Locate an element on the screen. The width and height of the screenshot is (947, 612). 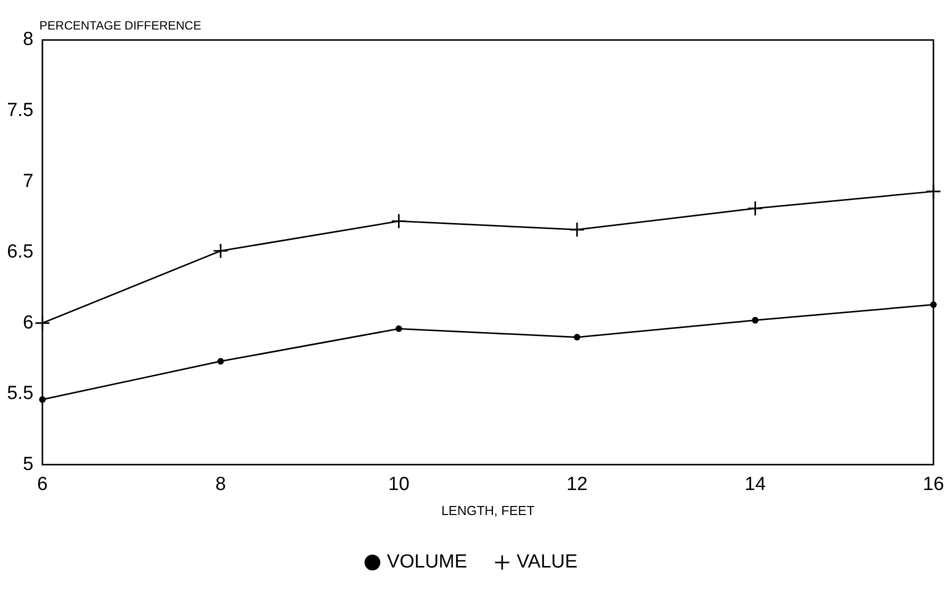
y-tick-label: 6.5 is located at coordinates (20, 252).